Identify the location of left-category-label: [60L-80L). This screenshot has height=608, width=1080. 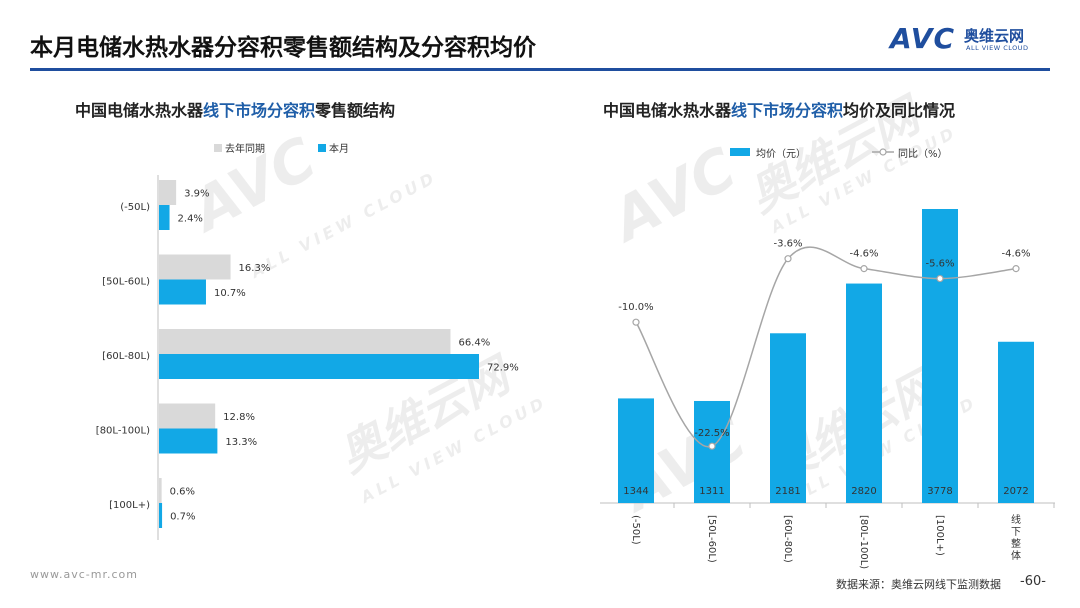
(126, 356).